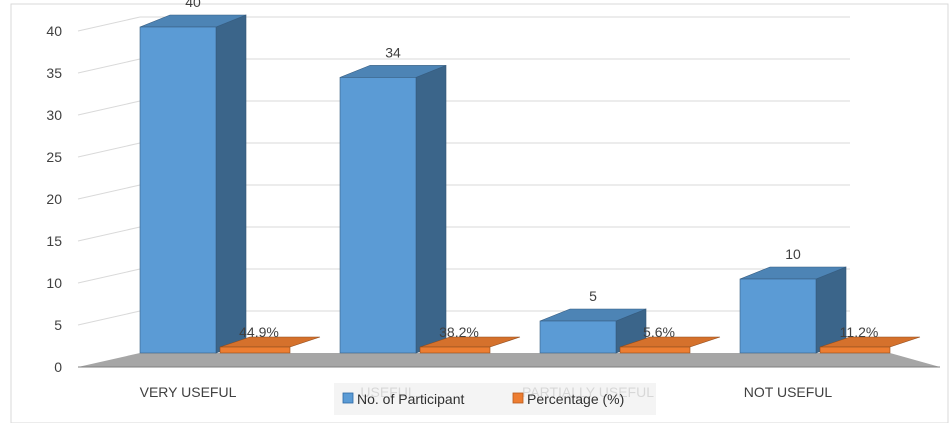 The image size is (952, 423). What do you see at coordinates (410, 399) in the screenshot?
I see `legend-label-participants: No. of Participant` at bounding box center [410, 399].